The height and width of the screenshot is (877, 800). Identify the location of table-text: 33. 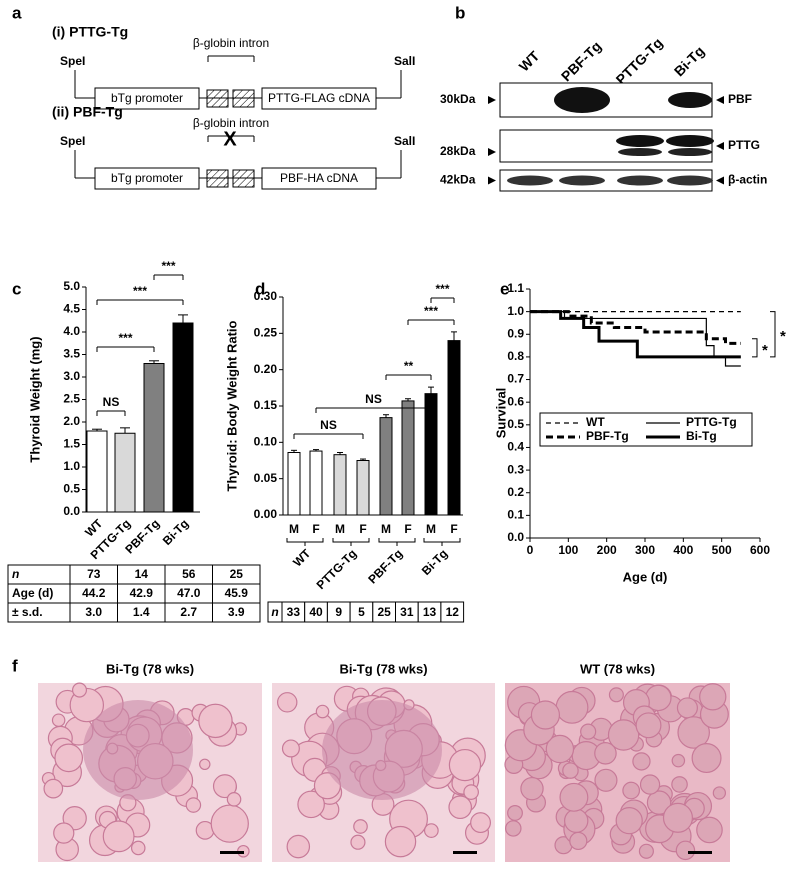
(294, 612).